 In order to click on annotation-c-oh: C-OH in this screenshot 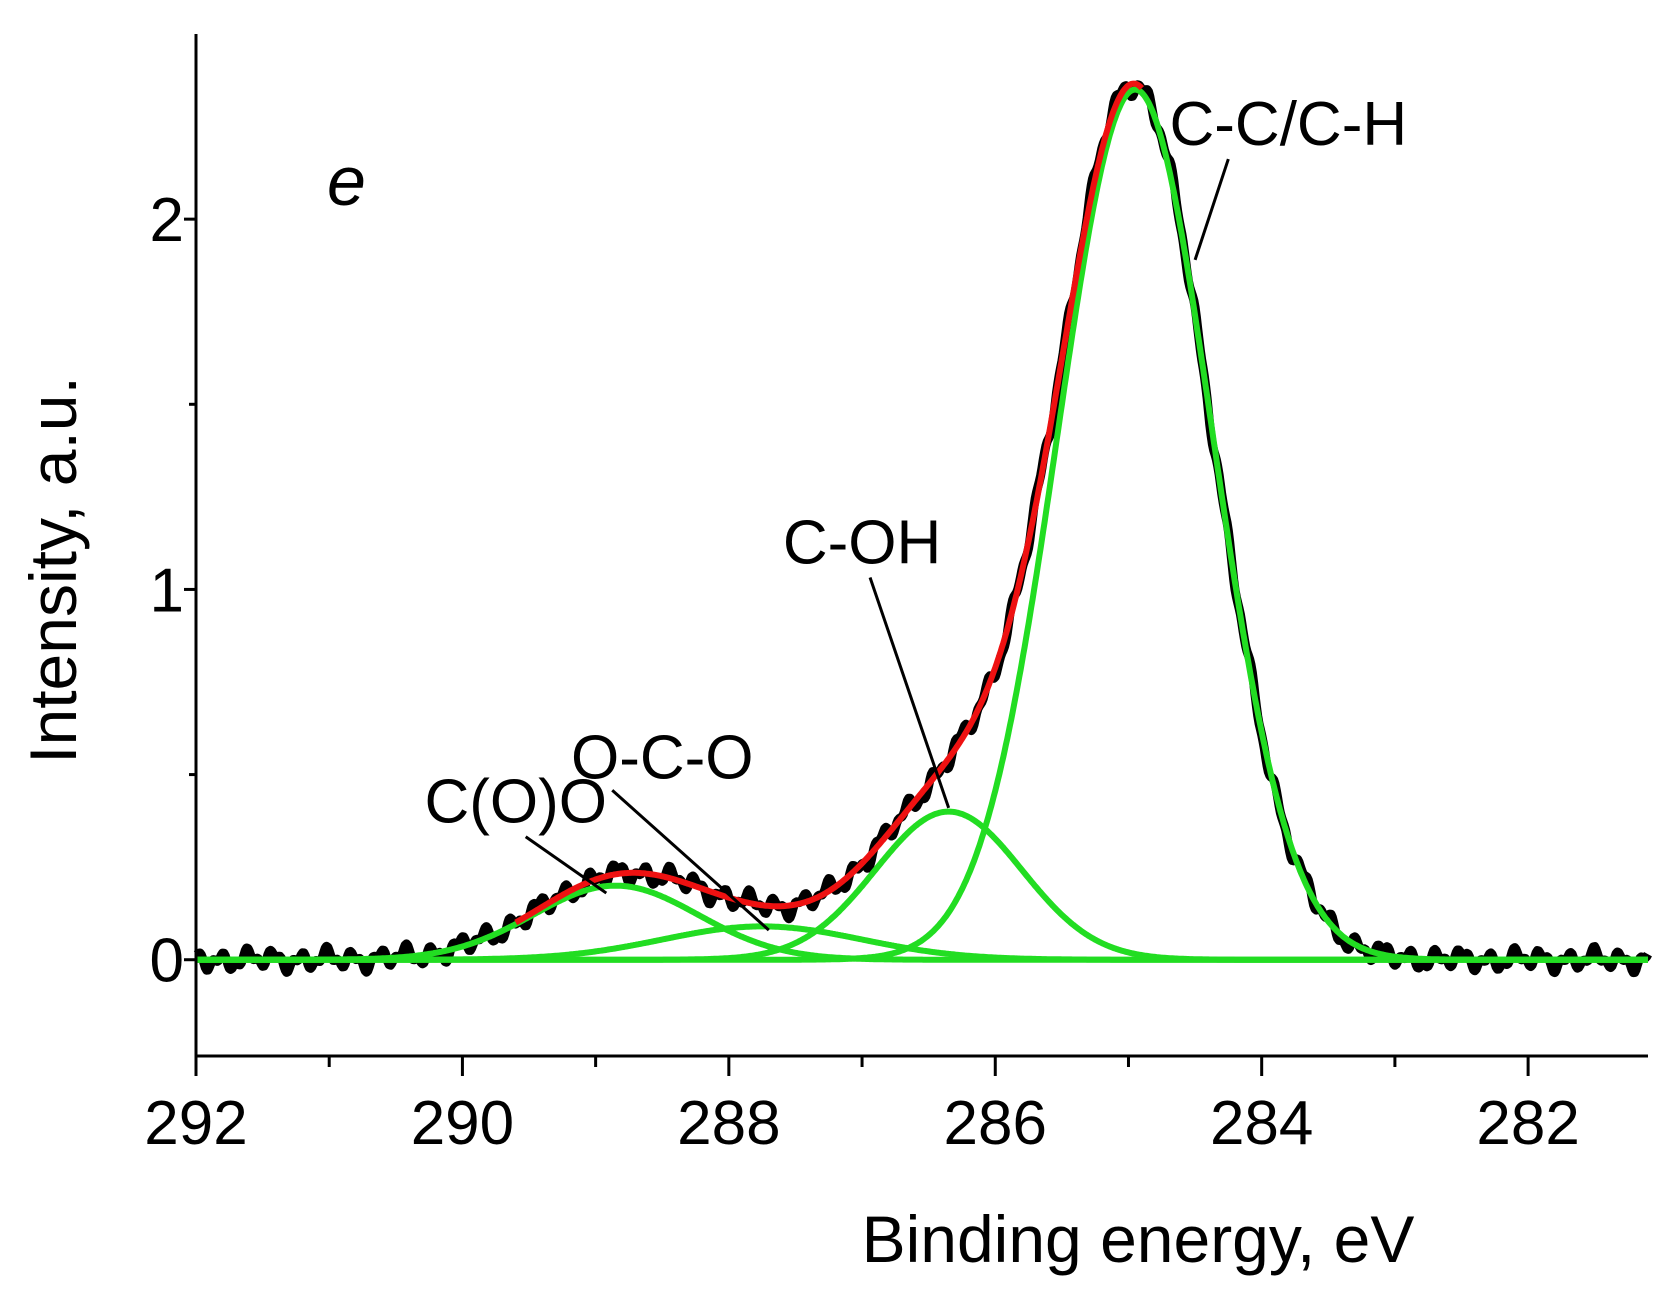, I will do `click(862, 543)`.